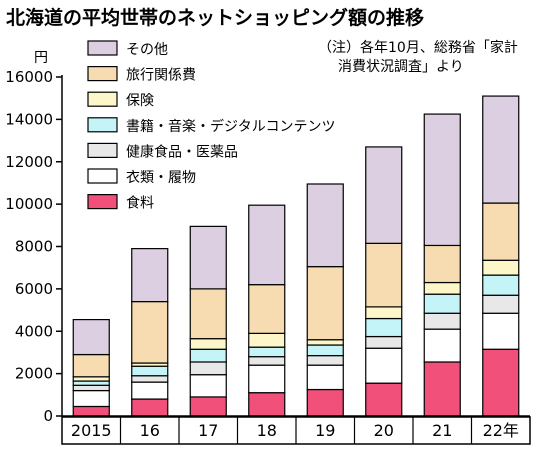  I want to click on y-tick-label: 2000, so click(34, 374).